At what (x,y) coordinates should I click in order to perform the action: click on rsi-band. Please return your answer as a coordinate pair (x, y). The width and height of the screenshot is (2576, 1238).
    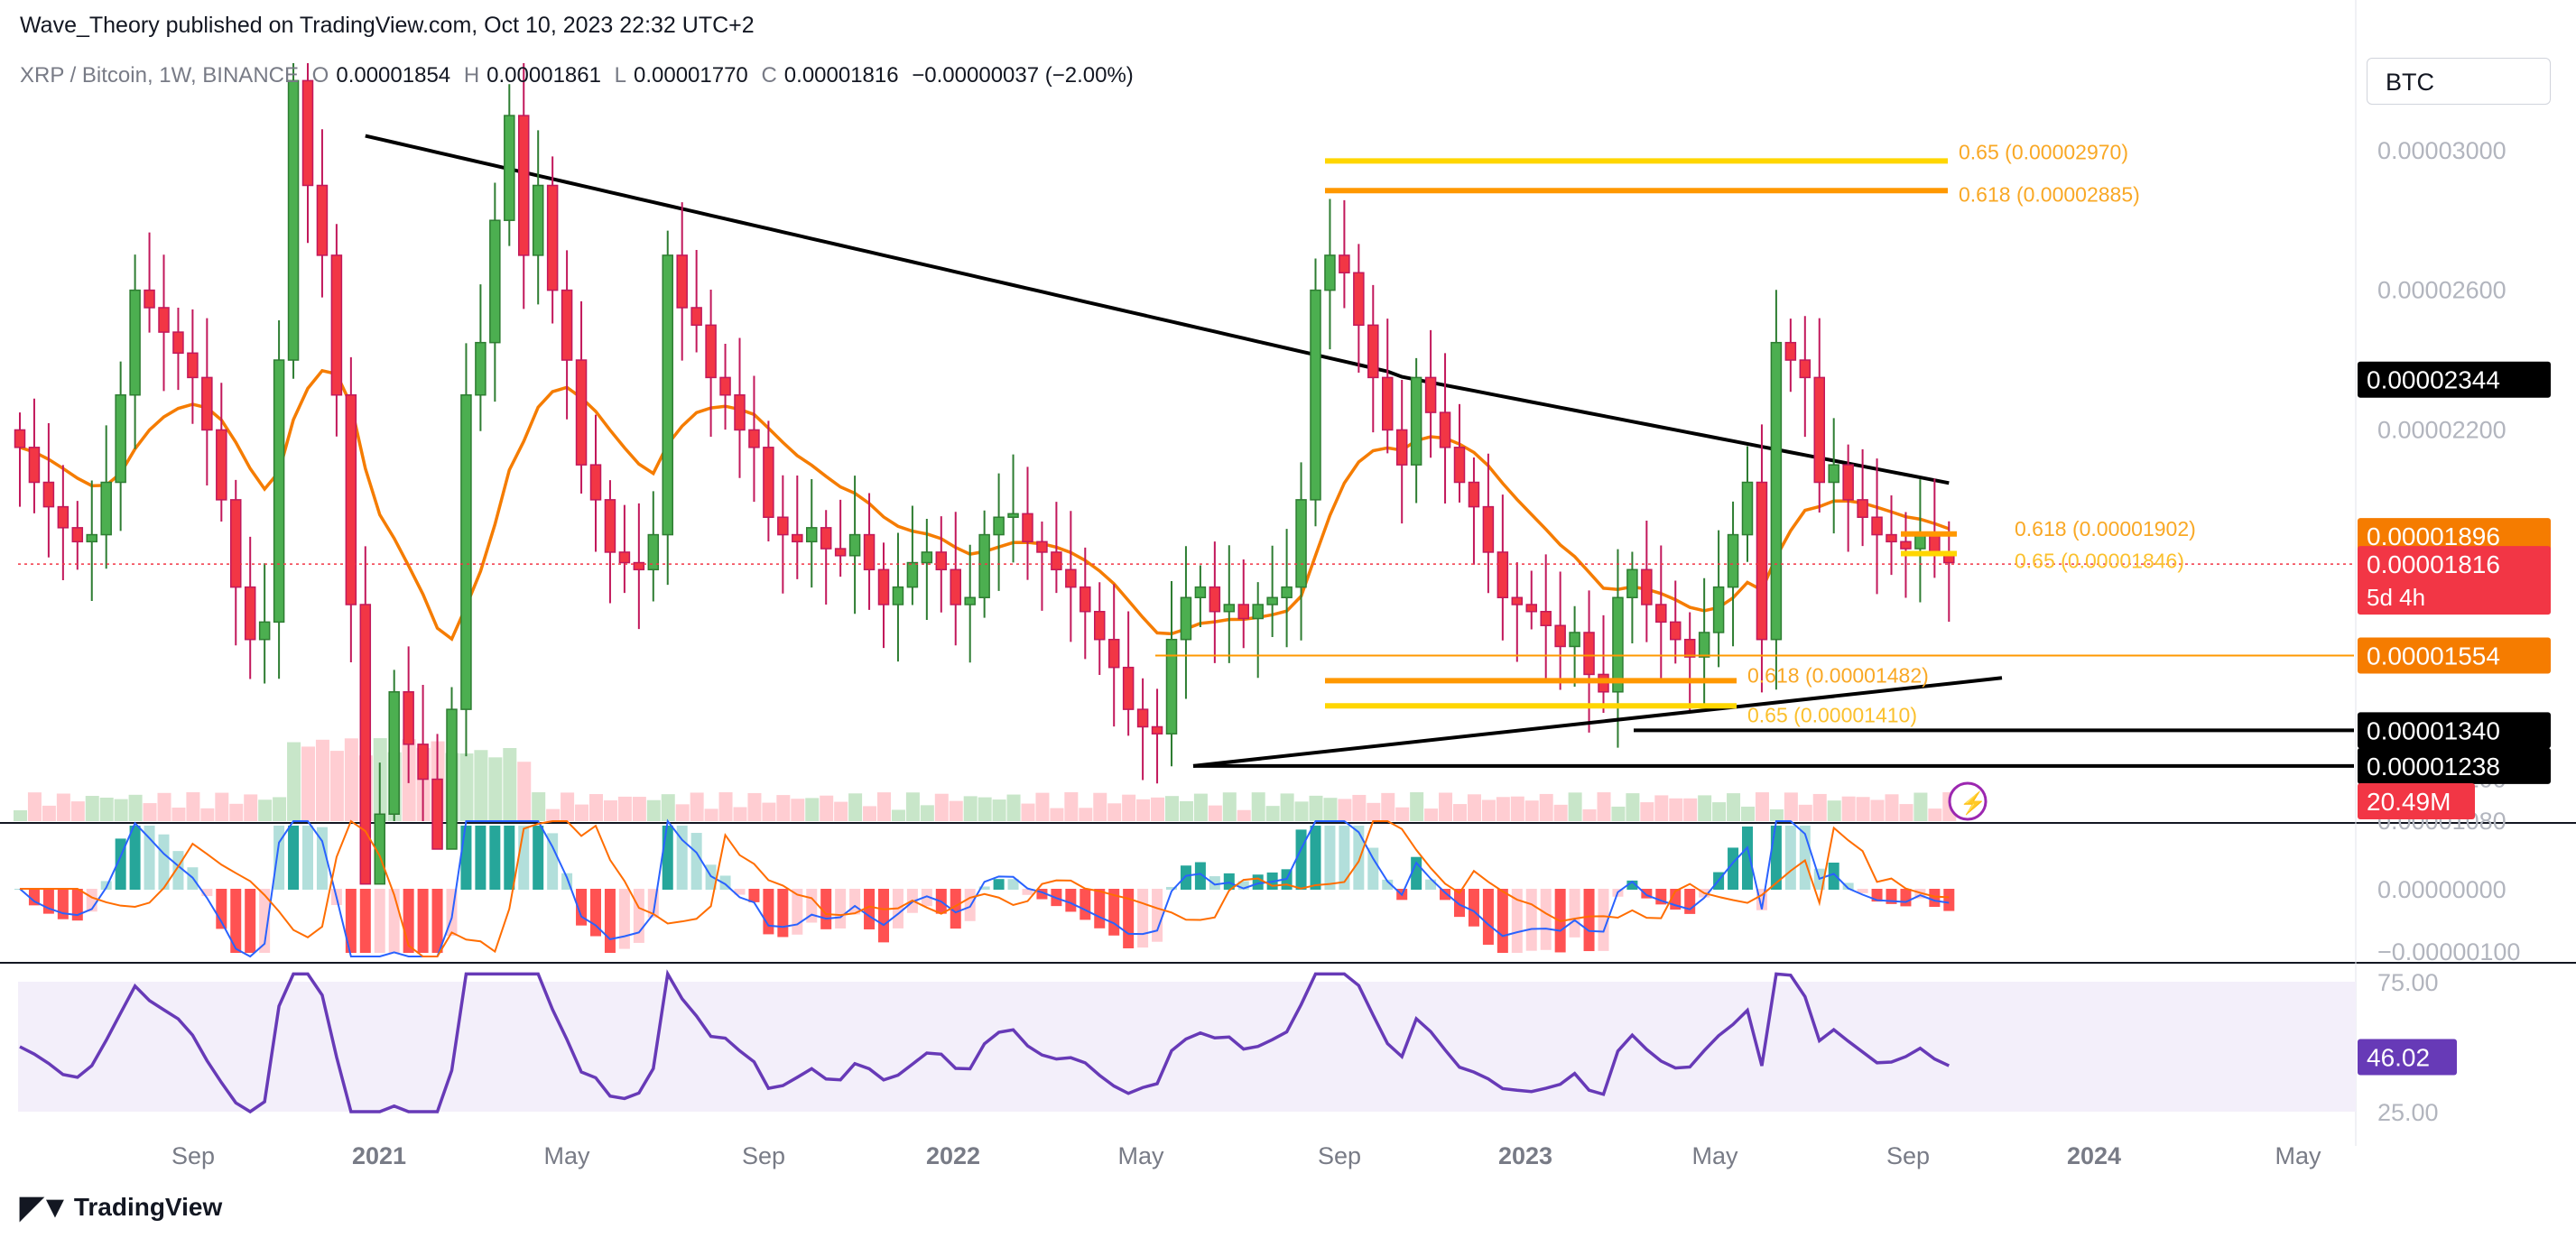
    Looking at the image, I should click on (1187, 1047).